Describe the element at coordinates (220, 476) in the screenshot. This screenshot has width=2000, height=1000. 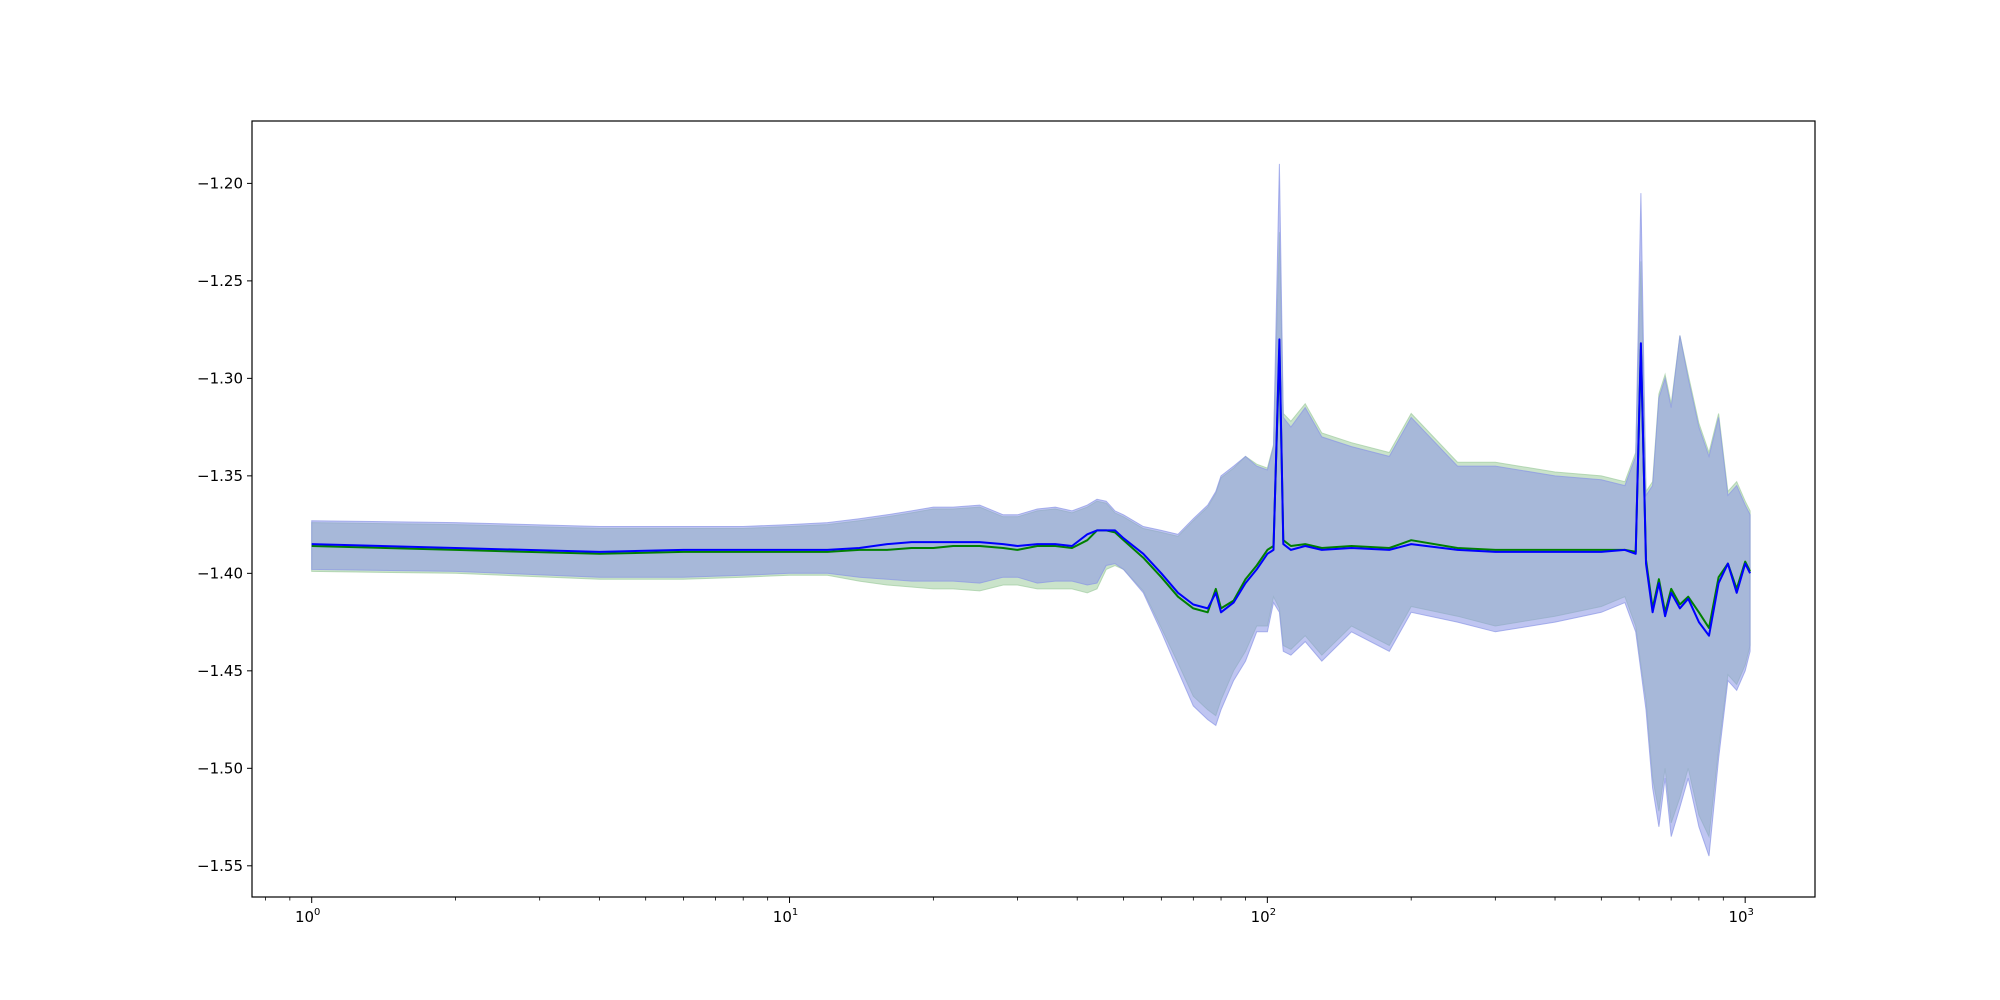
I see `y-tick-label: −1.35` at that location.